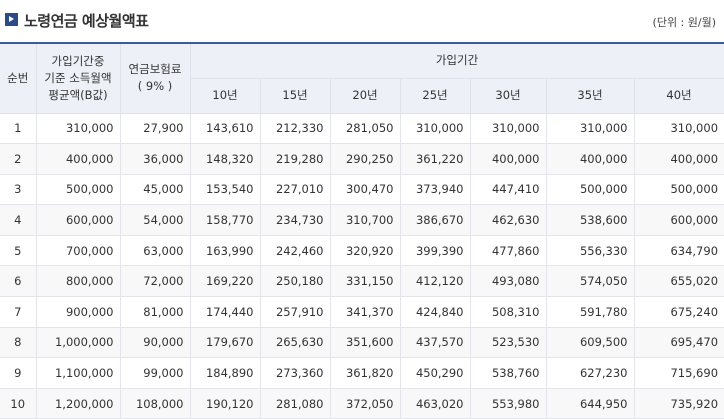 The image size is (724, 419). What do you see at coordinates (678, 281) in the screenshot?
I see `table-cell: 655,020` at bounding box center [678, 281].